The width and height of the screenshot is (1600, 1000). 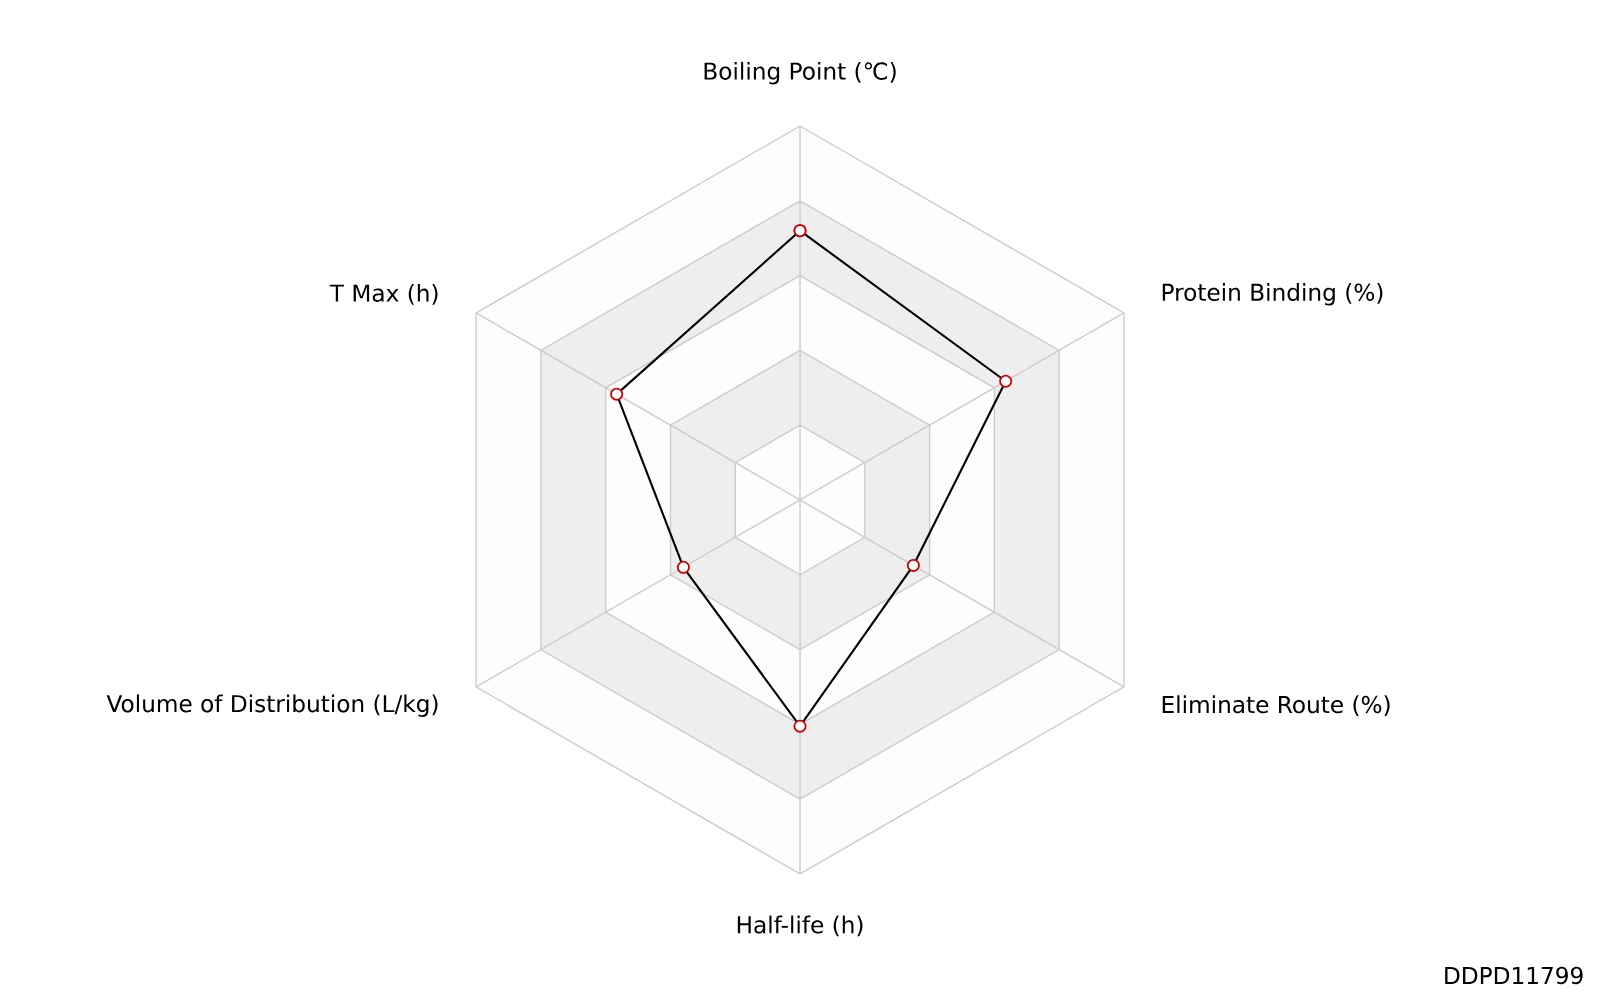 I want to click on spoke-label: T Max (h), so click(x=383, y=294).